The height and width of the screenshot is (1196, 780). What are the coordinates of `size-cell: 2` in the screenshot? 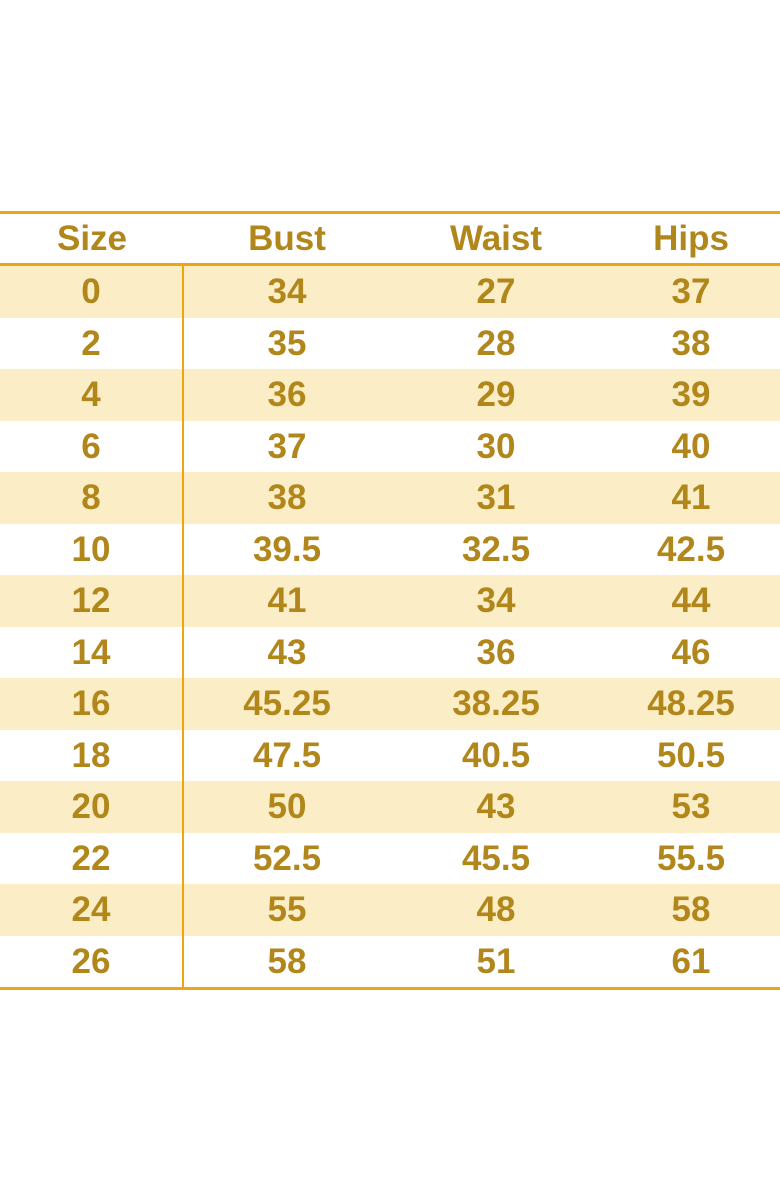 It's located at (92, 343).